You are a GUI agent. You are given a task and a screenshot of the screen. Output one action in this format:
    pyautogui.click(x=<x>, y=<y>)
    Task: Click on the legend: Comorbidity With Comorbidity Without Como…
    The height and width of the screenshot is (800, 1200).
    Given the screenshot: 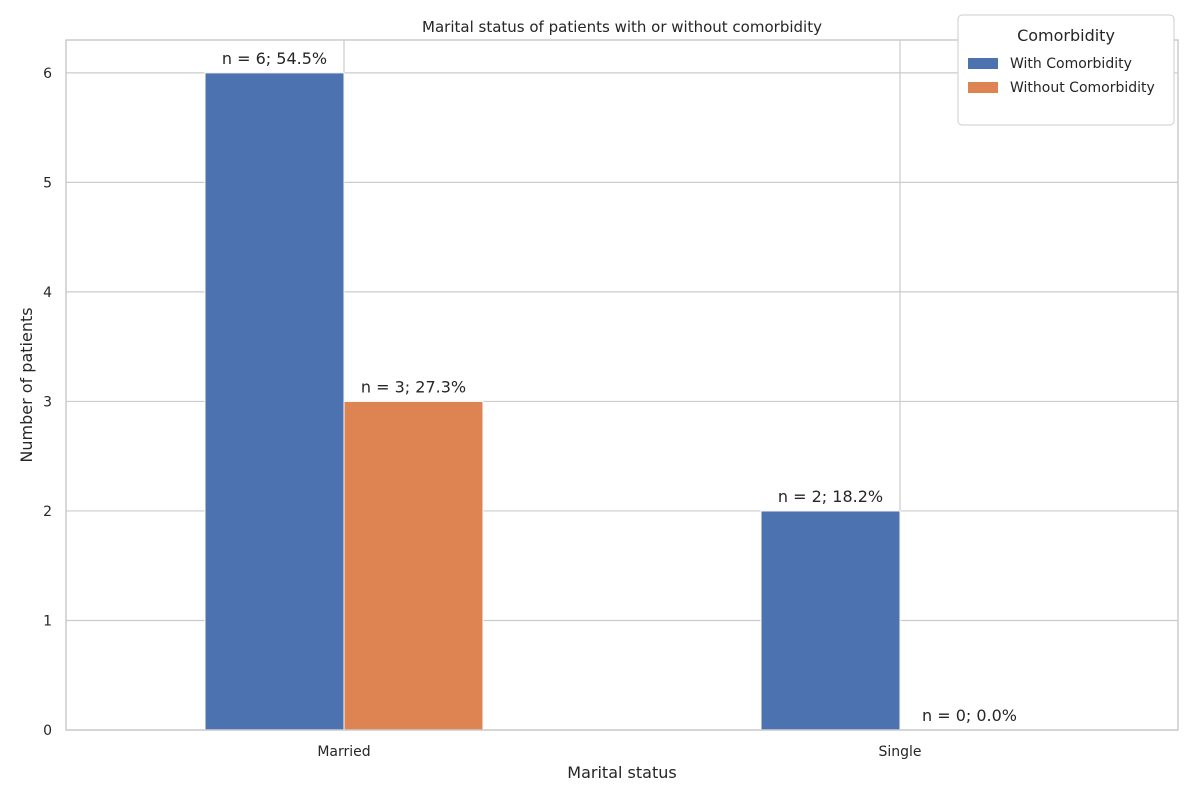 What is the action you would take?
    pyautogui.click(x=1066, y=70)
    